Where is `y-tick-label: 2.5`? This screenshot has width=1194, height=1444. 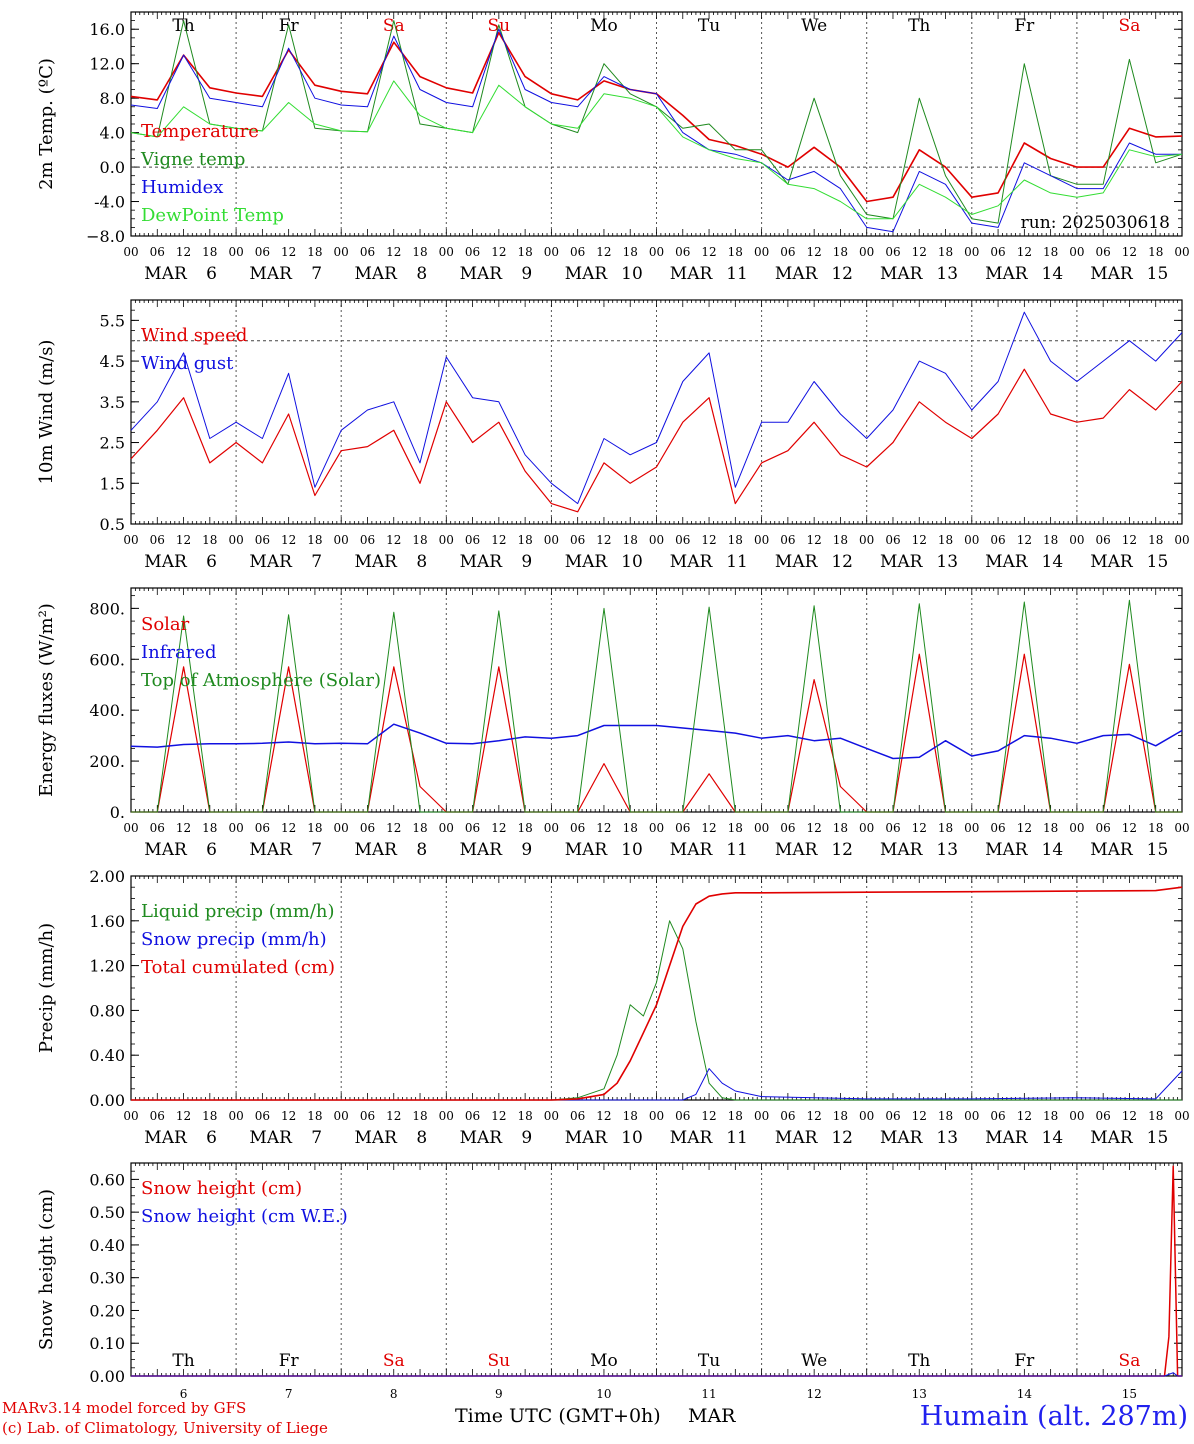
y-tick-label: 2.5 is located at coordinates (112, 443).